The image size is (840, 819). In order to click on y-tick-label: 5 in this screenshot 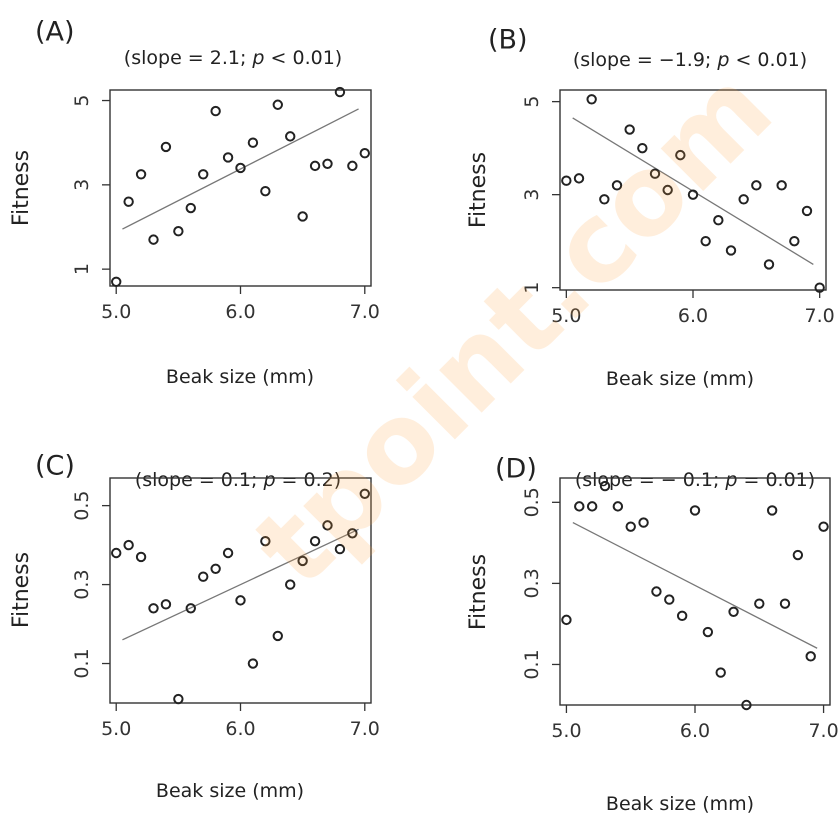, I will do `click(532, 102)`.